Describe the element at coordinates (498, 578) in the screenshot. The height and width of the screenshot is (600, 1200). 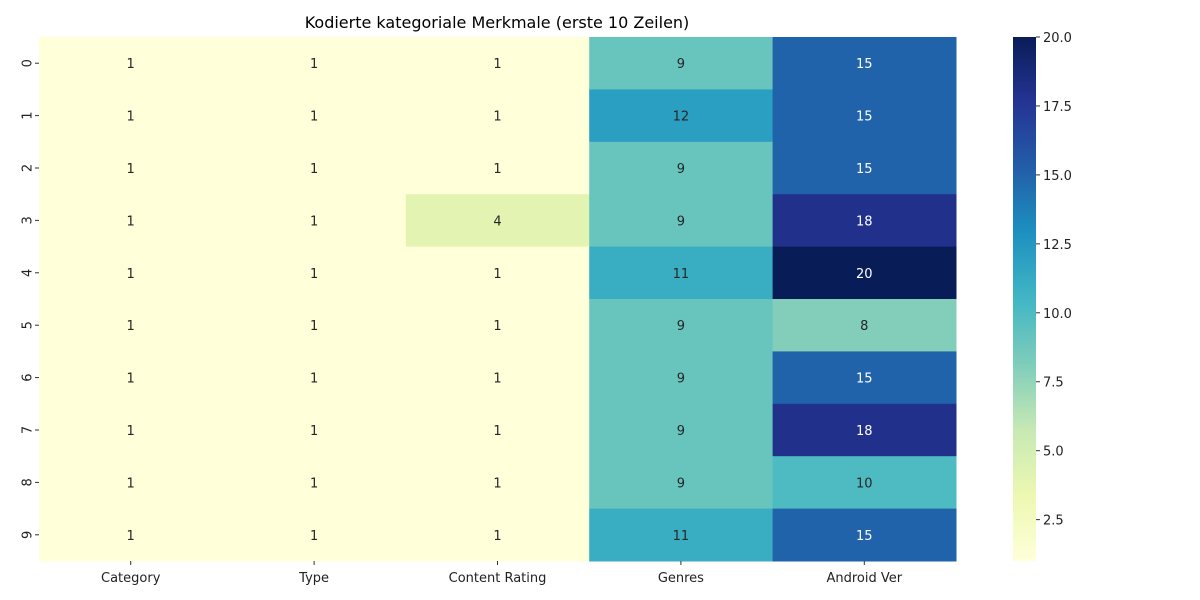
I see `x-tick-label: Content Rating` at that location.